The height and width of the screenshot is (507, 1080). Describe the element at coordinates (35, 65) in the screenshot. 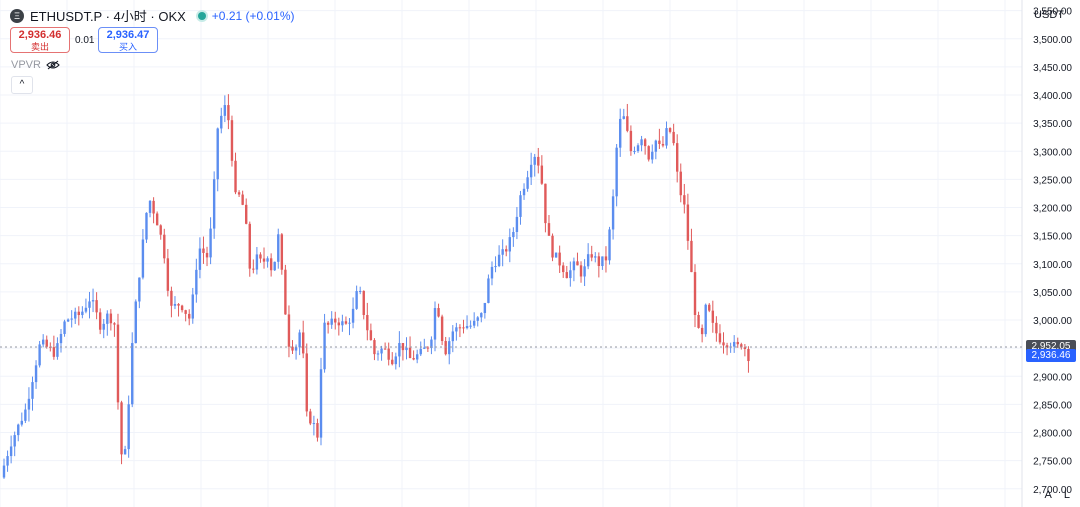

I see `vpvr-indicator: VPVR` at that location.